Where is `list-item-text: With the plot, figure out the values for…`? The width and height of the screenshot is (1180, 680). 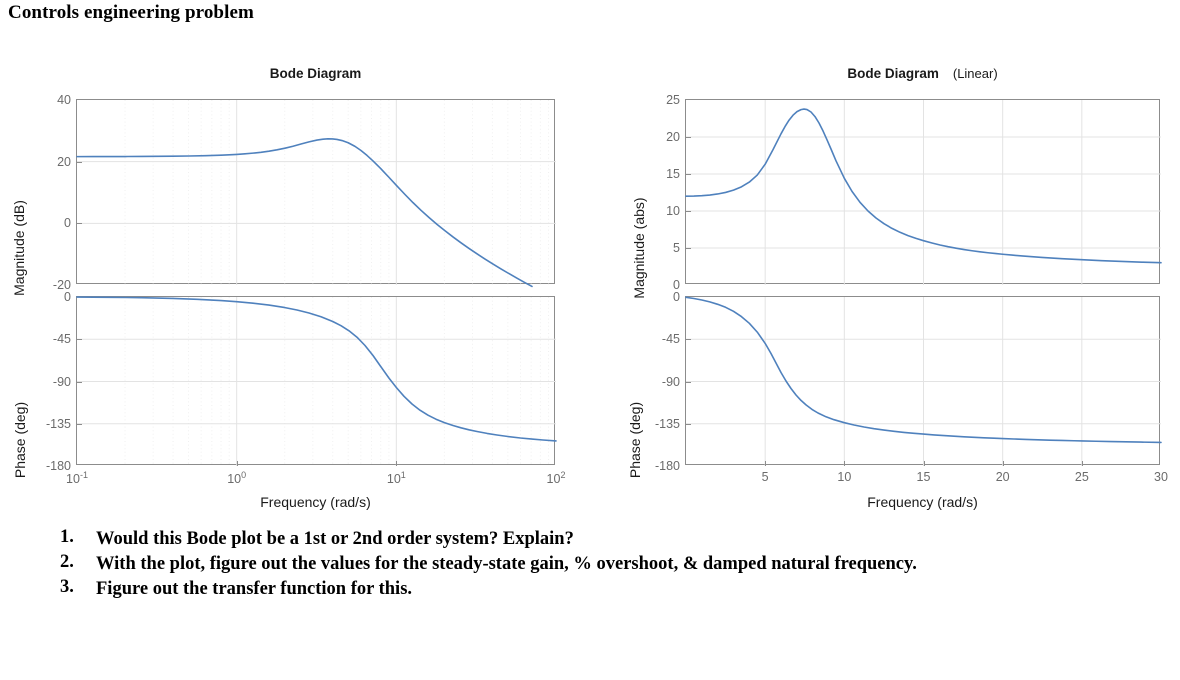 list-item-text: With the plot, figure out the values for… is located at coordinates (506, 564).